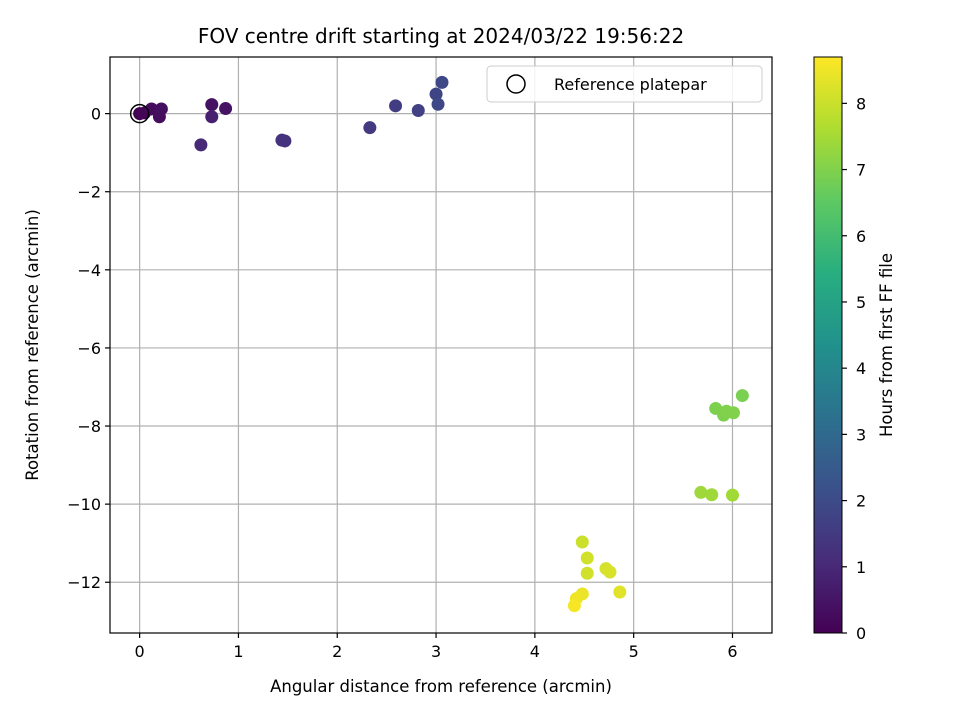 This screenshot has width=960, height=720. I want to click on y-axis: 0 −2 −4 −6 −8 −10 −12, so click(88, 348).